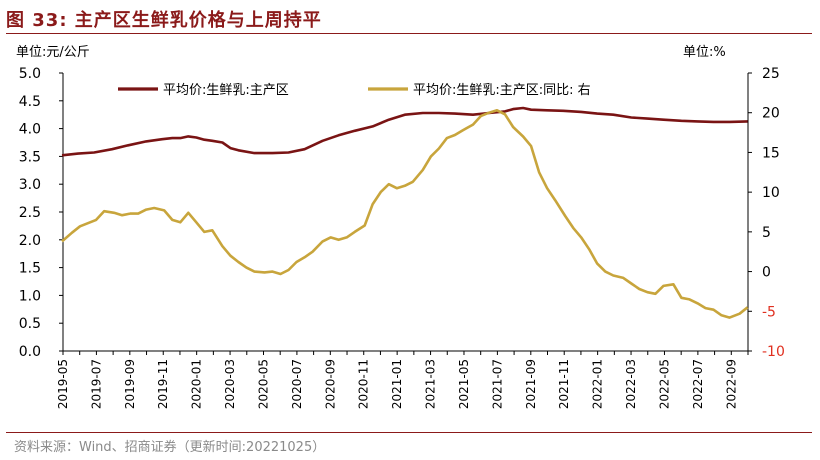  Describe the element at coordinates (96, 384) in the screenshot. I see `x-tick-label: 2019-07` at that location.